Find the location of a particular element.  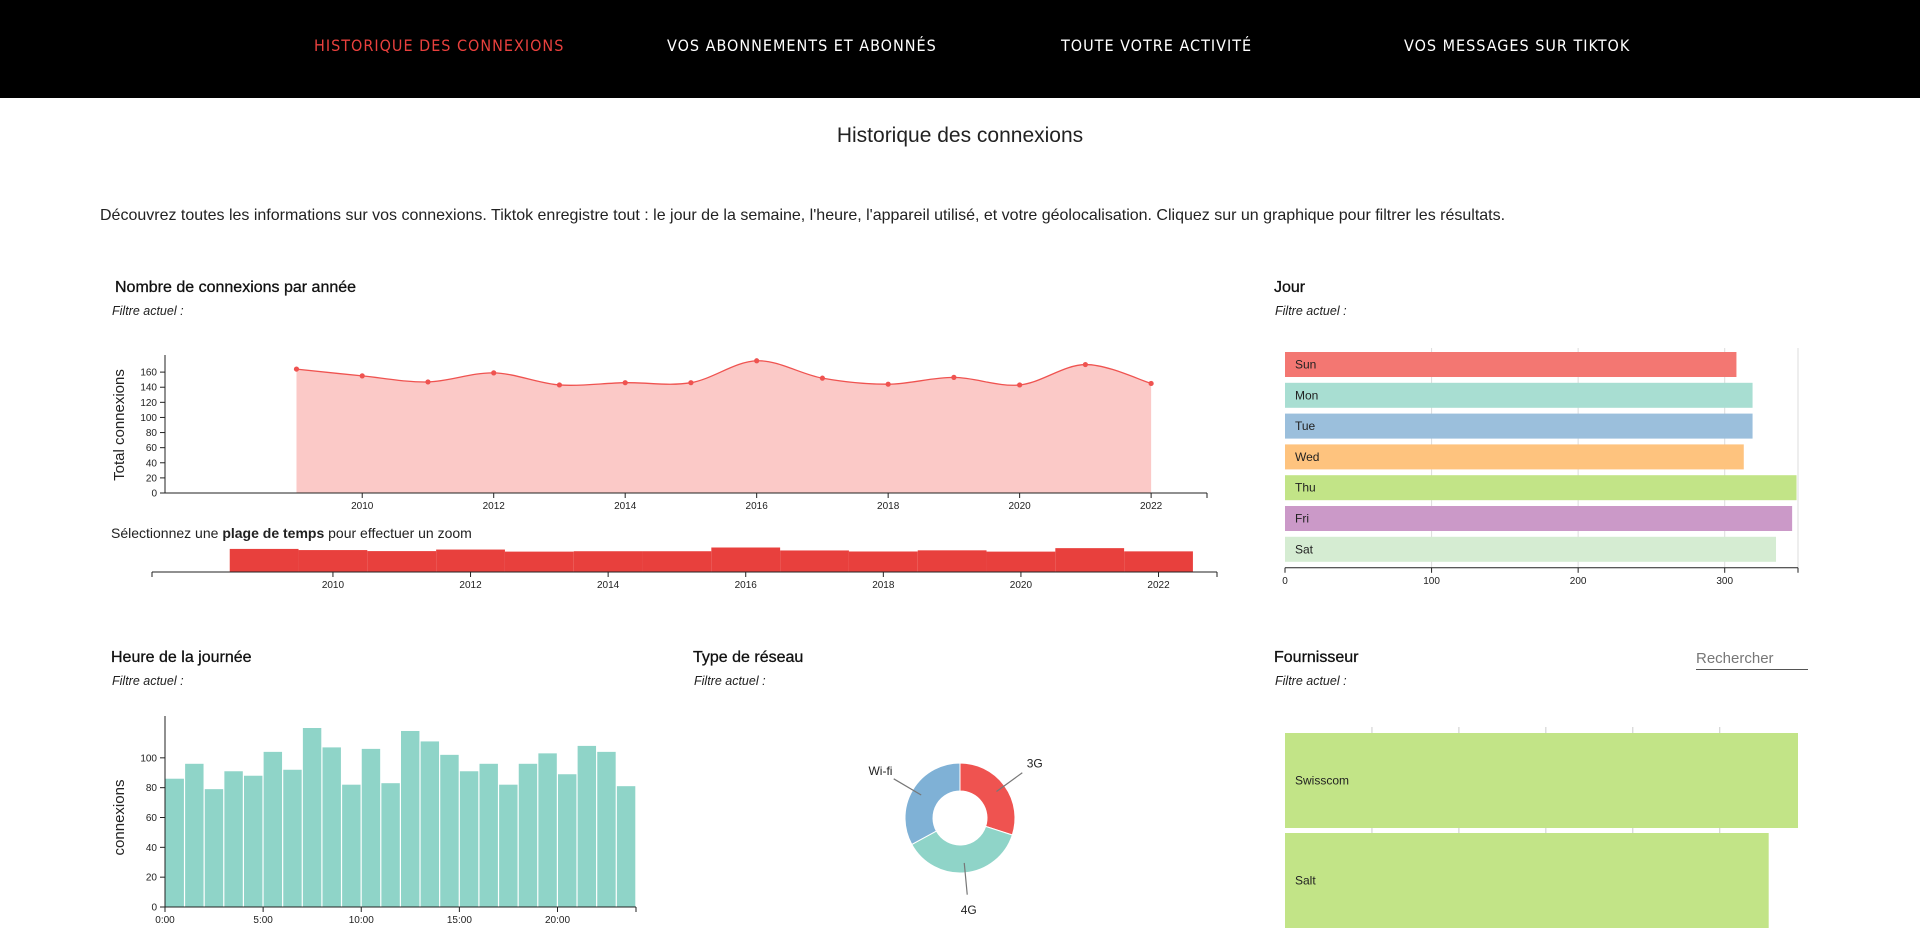

hour-y-axis-label: connexions is located at coordinates (119, 818).